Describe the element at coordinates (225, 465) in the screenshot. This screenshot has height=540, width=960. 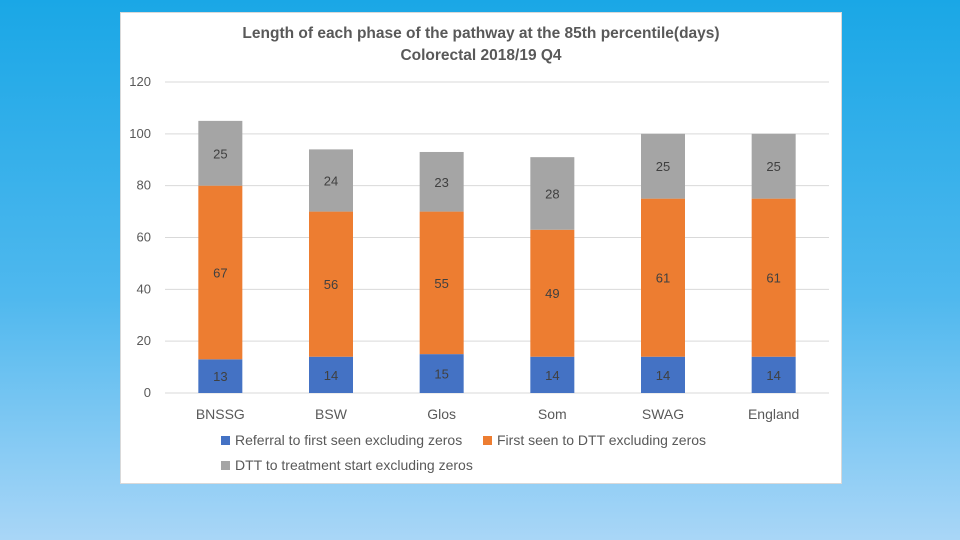
I see `legend-swatch-dtt` at that location.